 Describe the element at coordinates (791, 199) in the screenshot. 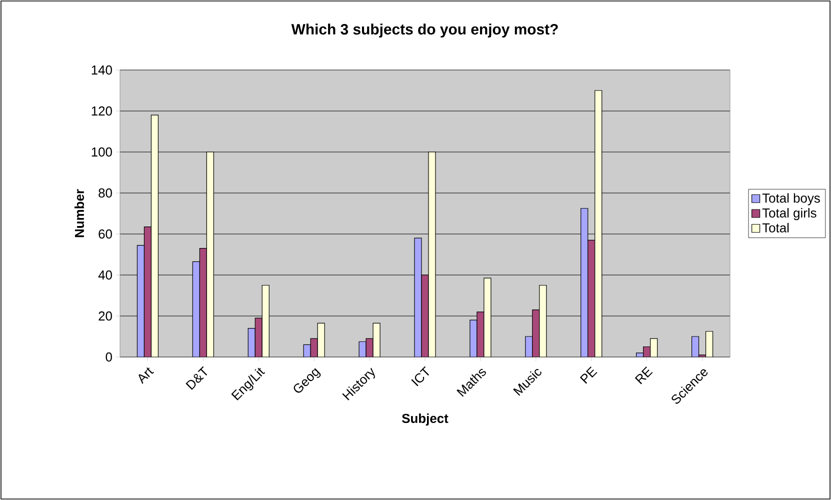

I see `legend-label: Total boys` at that location.